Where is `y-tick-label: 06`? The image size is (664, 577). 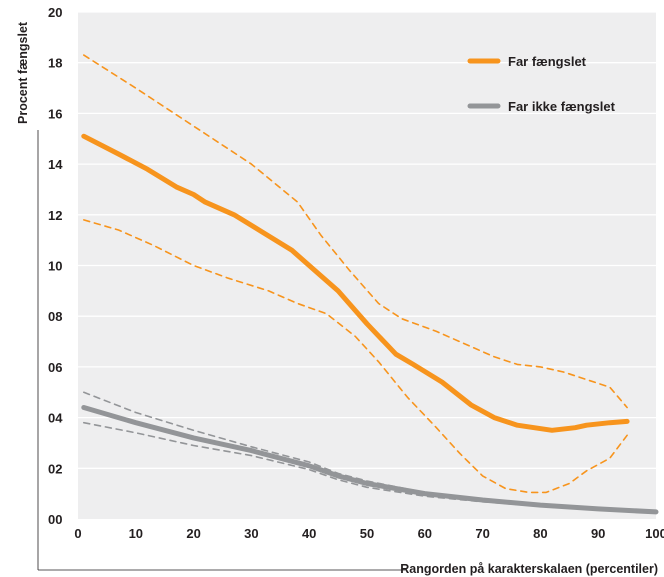
y-tick-label: 06 is located at coordinates (55, 367).